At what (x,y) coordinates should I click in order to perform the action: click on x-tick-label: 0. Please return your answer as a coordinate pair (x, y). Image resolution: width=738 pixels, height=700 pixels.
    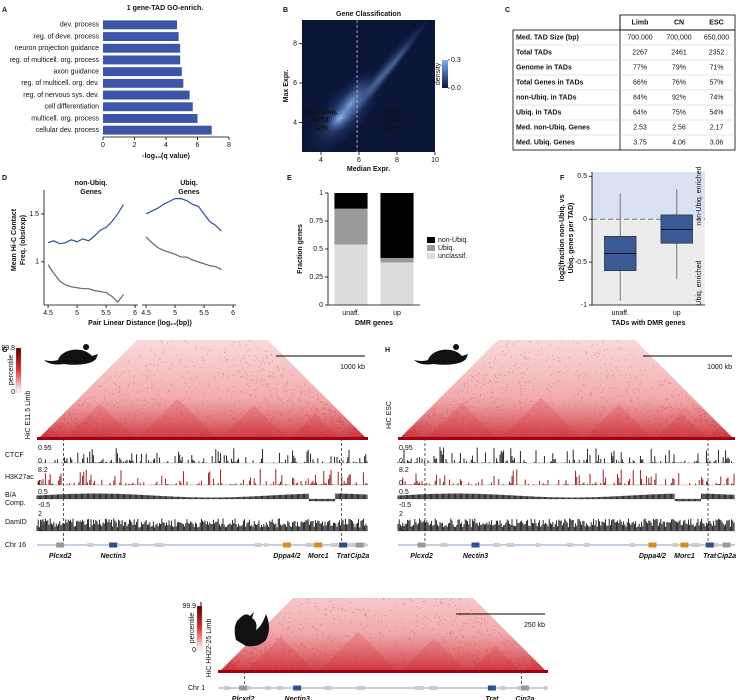
    Looking at the image, I should click on (103, 145).